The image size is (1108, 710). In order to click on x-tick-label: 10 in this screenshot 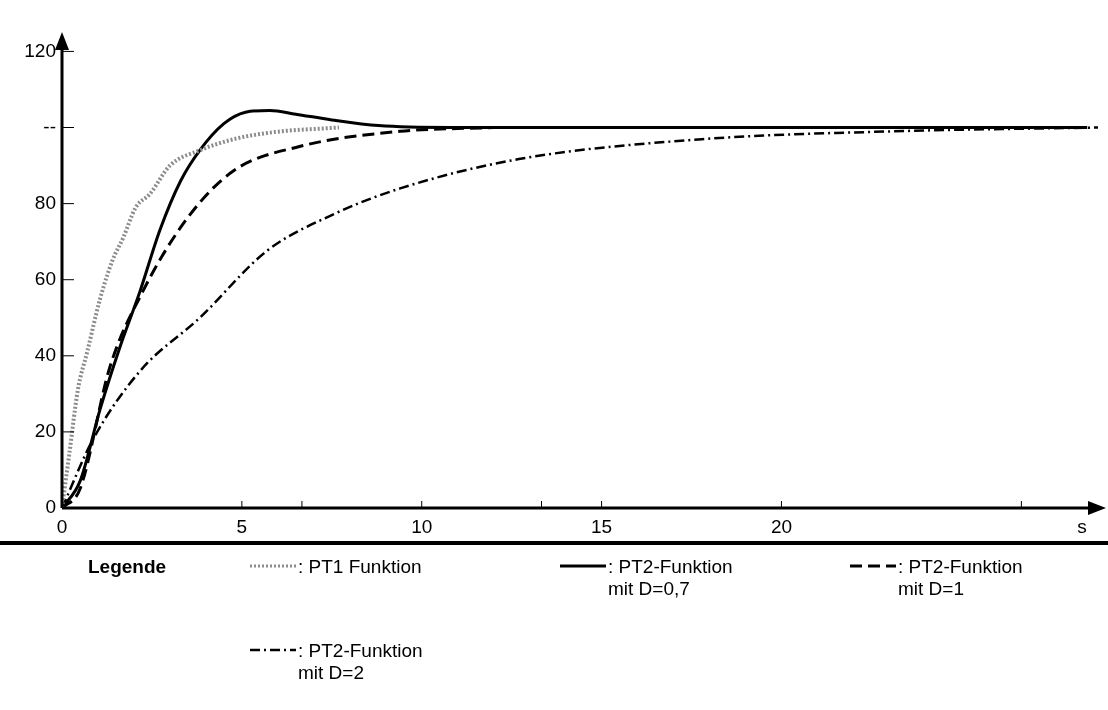, I will do `click(422, 526)`.